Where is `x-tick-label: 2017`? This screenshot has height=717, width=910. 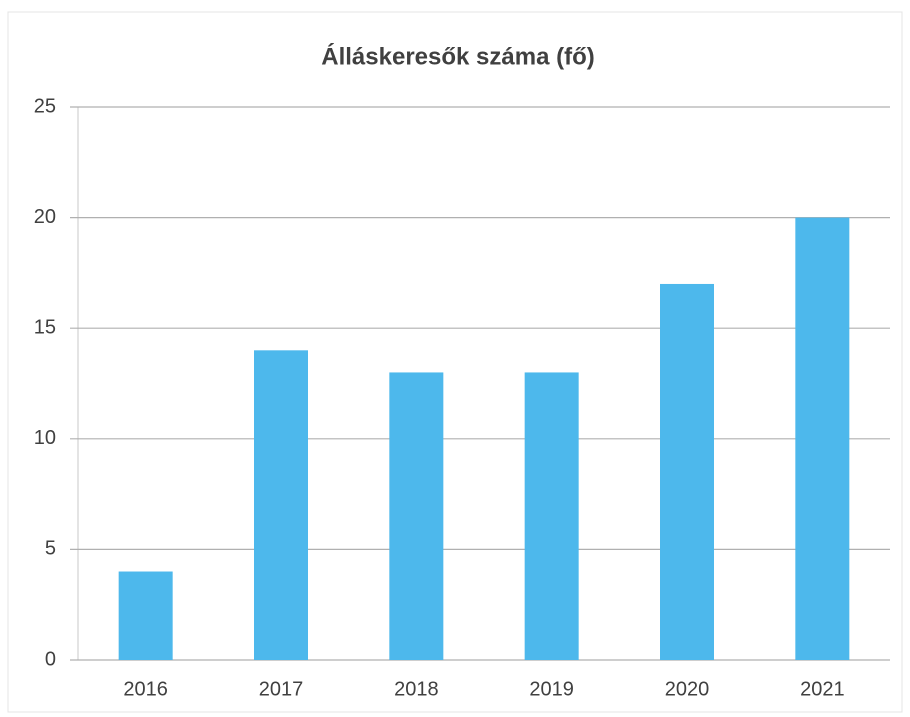
x-tick-label: 2017 is located at coordinates (281, 689).